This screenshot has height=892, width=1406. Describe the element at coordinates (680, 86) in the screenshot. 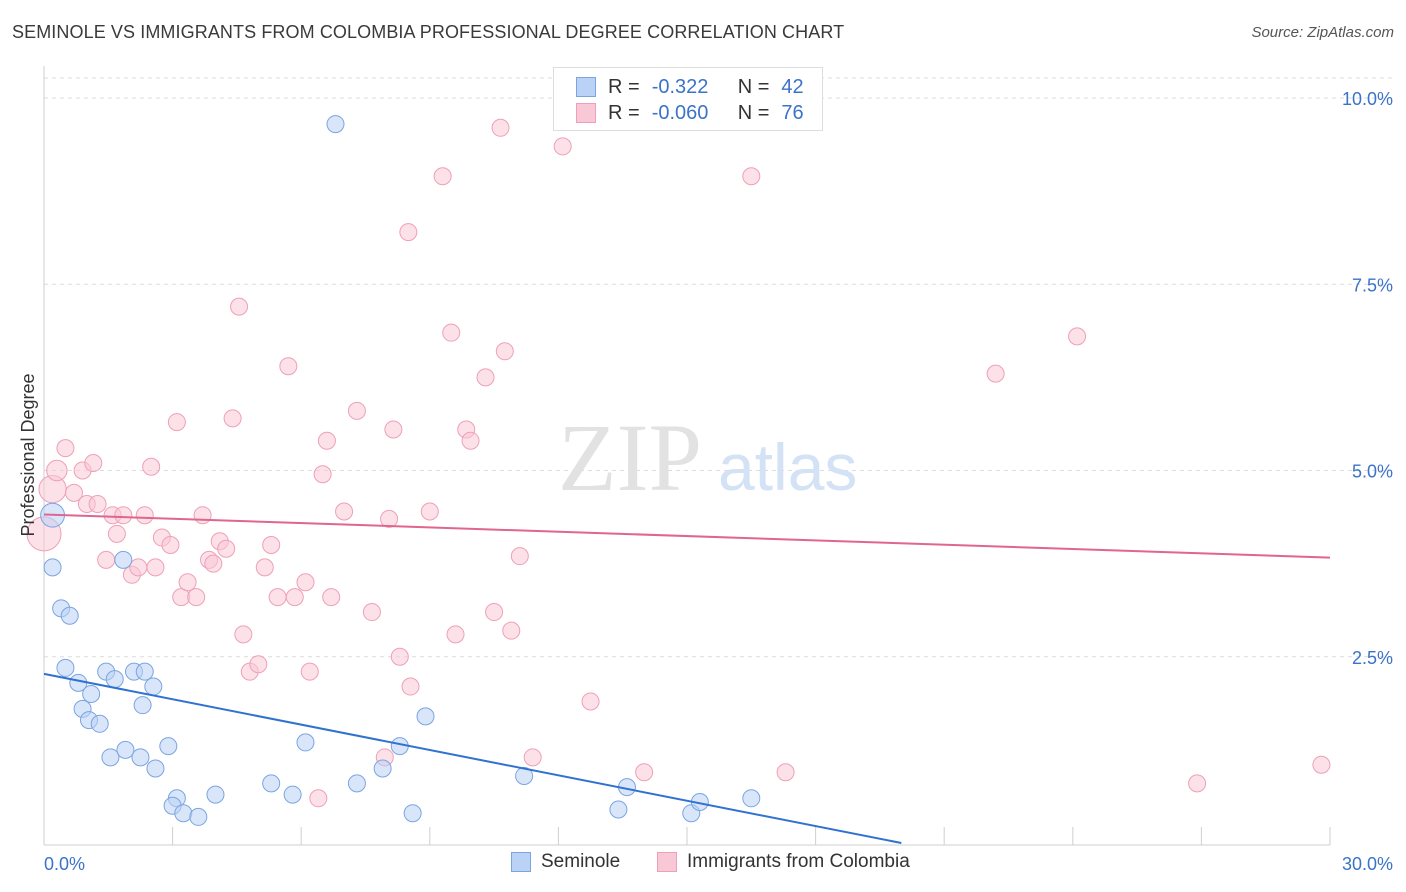

I see `r-value: -0.322` at that location.